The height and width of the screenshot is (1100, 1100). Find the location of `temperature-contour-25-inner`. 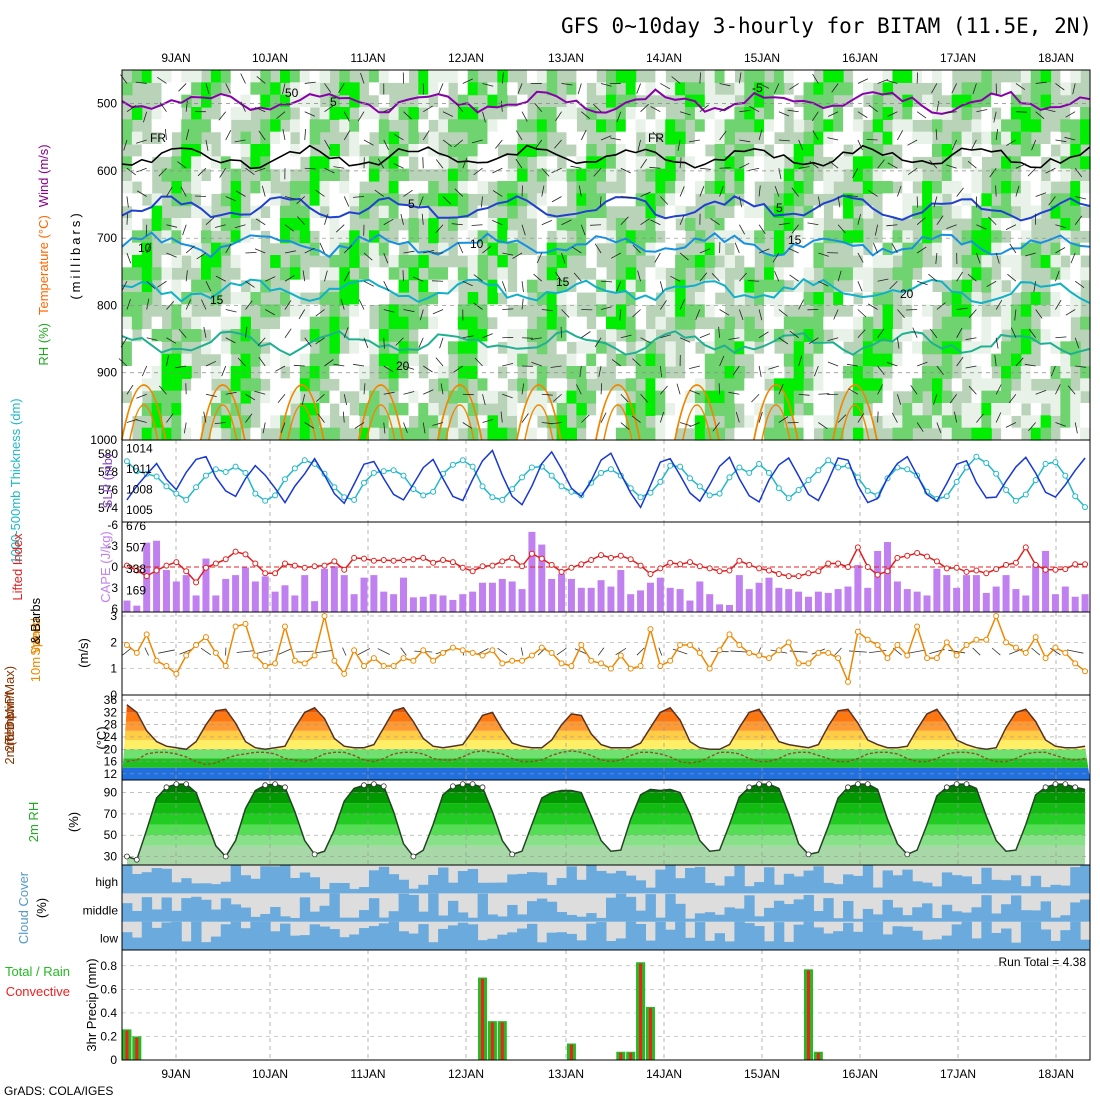

temperature-contour-25-inner is located at coordinates (381, 422).